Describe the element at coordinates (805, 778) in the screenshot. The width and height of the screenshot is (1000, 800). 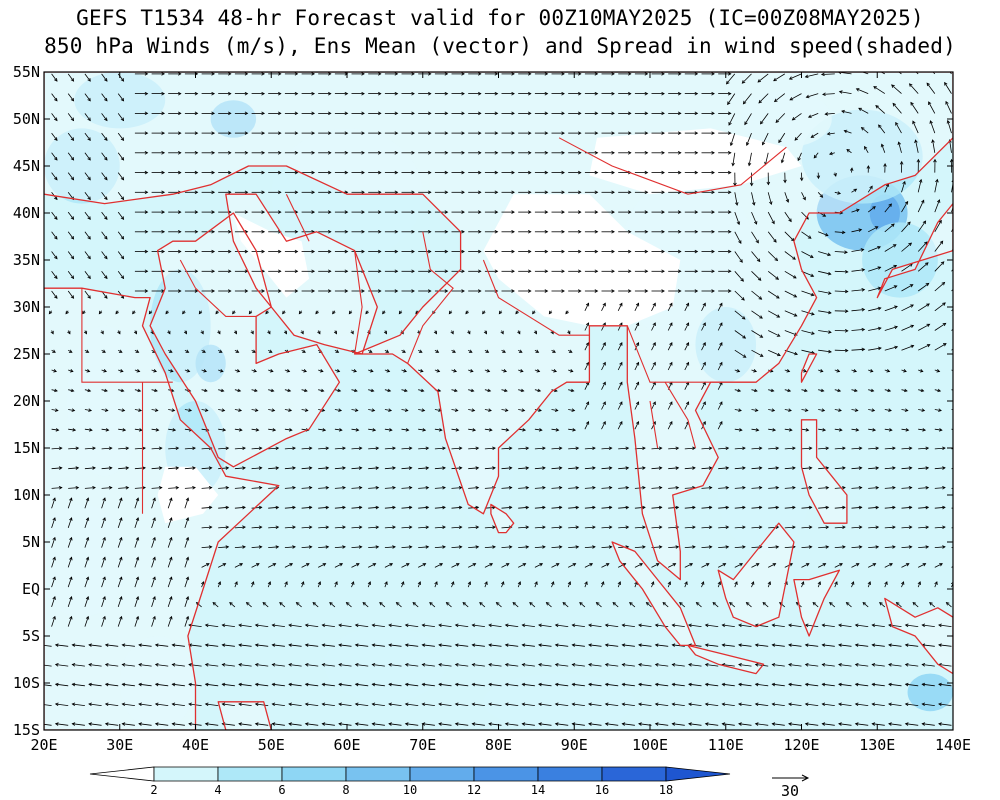
I see `reference-arrow-head` at that location.